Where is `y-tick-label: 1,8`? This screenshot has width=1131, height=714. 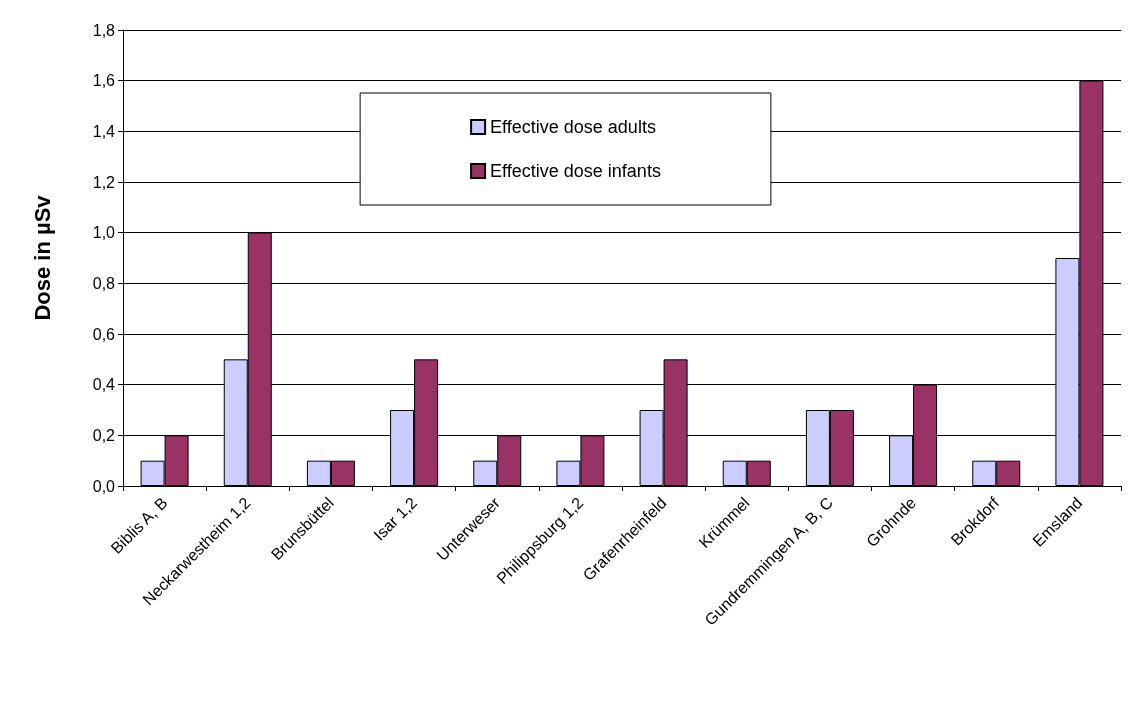
y-tick-label: 1,8 is located at coordinates (104, 30).